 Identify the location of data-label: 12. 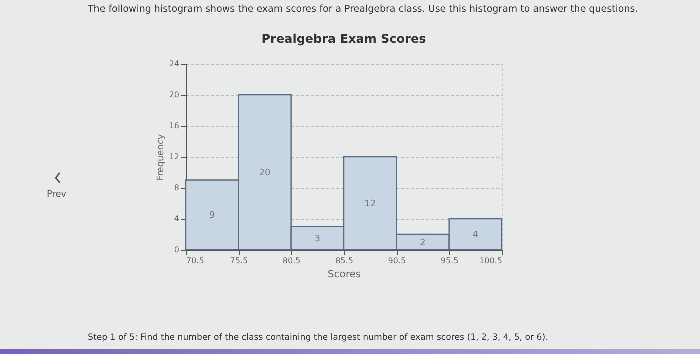
(370, 205).